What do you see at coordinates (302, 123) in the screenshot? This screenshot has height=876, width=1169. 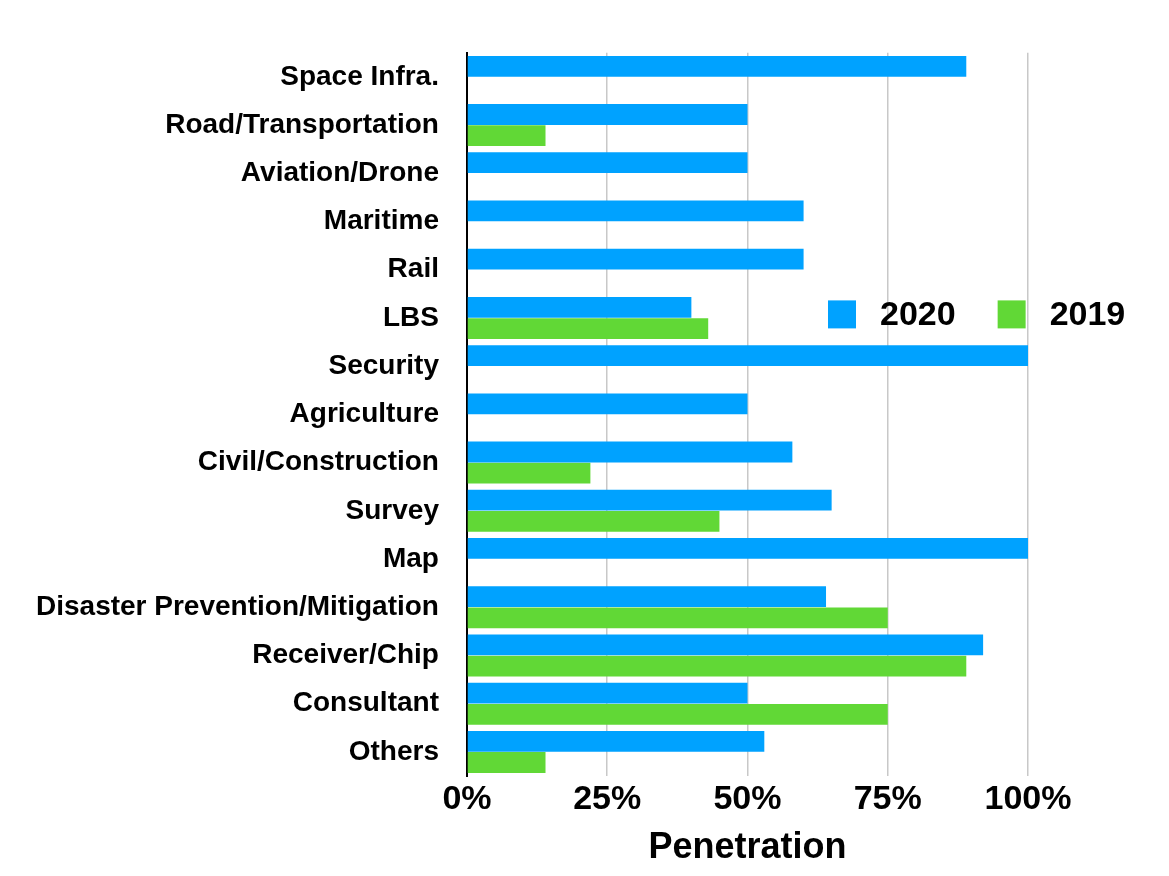 I see `y-tick-label: Road/Transportation` at bounding box center [302, 123].